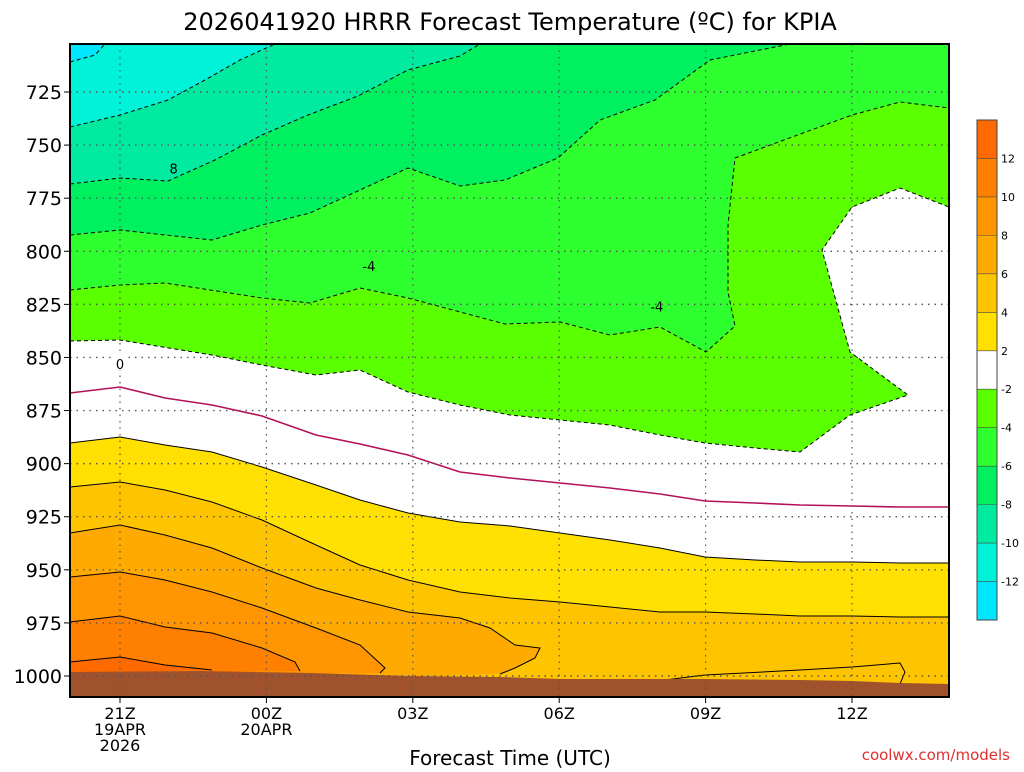 Image resolution: width=1024 pixels, height=772 pixels. Describe the element at coordinates (509, 684) in the screenshot. I see `ground-below-surface` at that location.